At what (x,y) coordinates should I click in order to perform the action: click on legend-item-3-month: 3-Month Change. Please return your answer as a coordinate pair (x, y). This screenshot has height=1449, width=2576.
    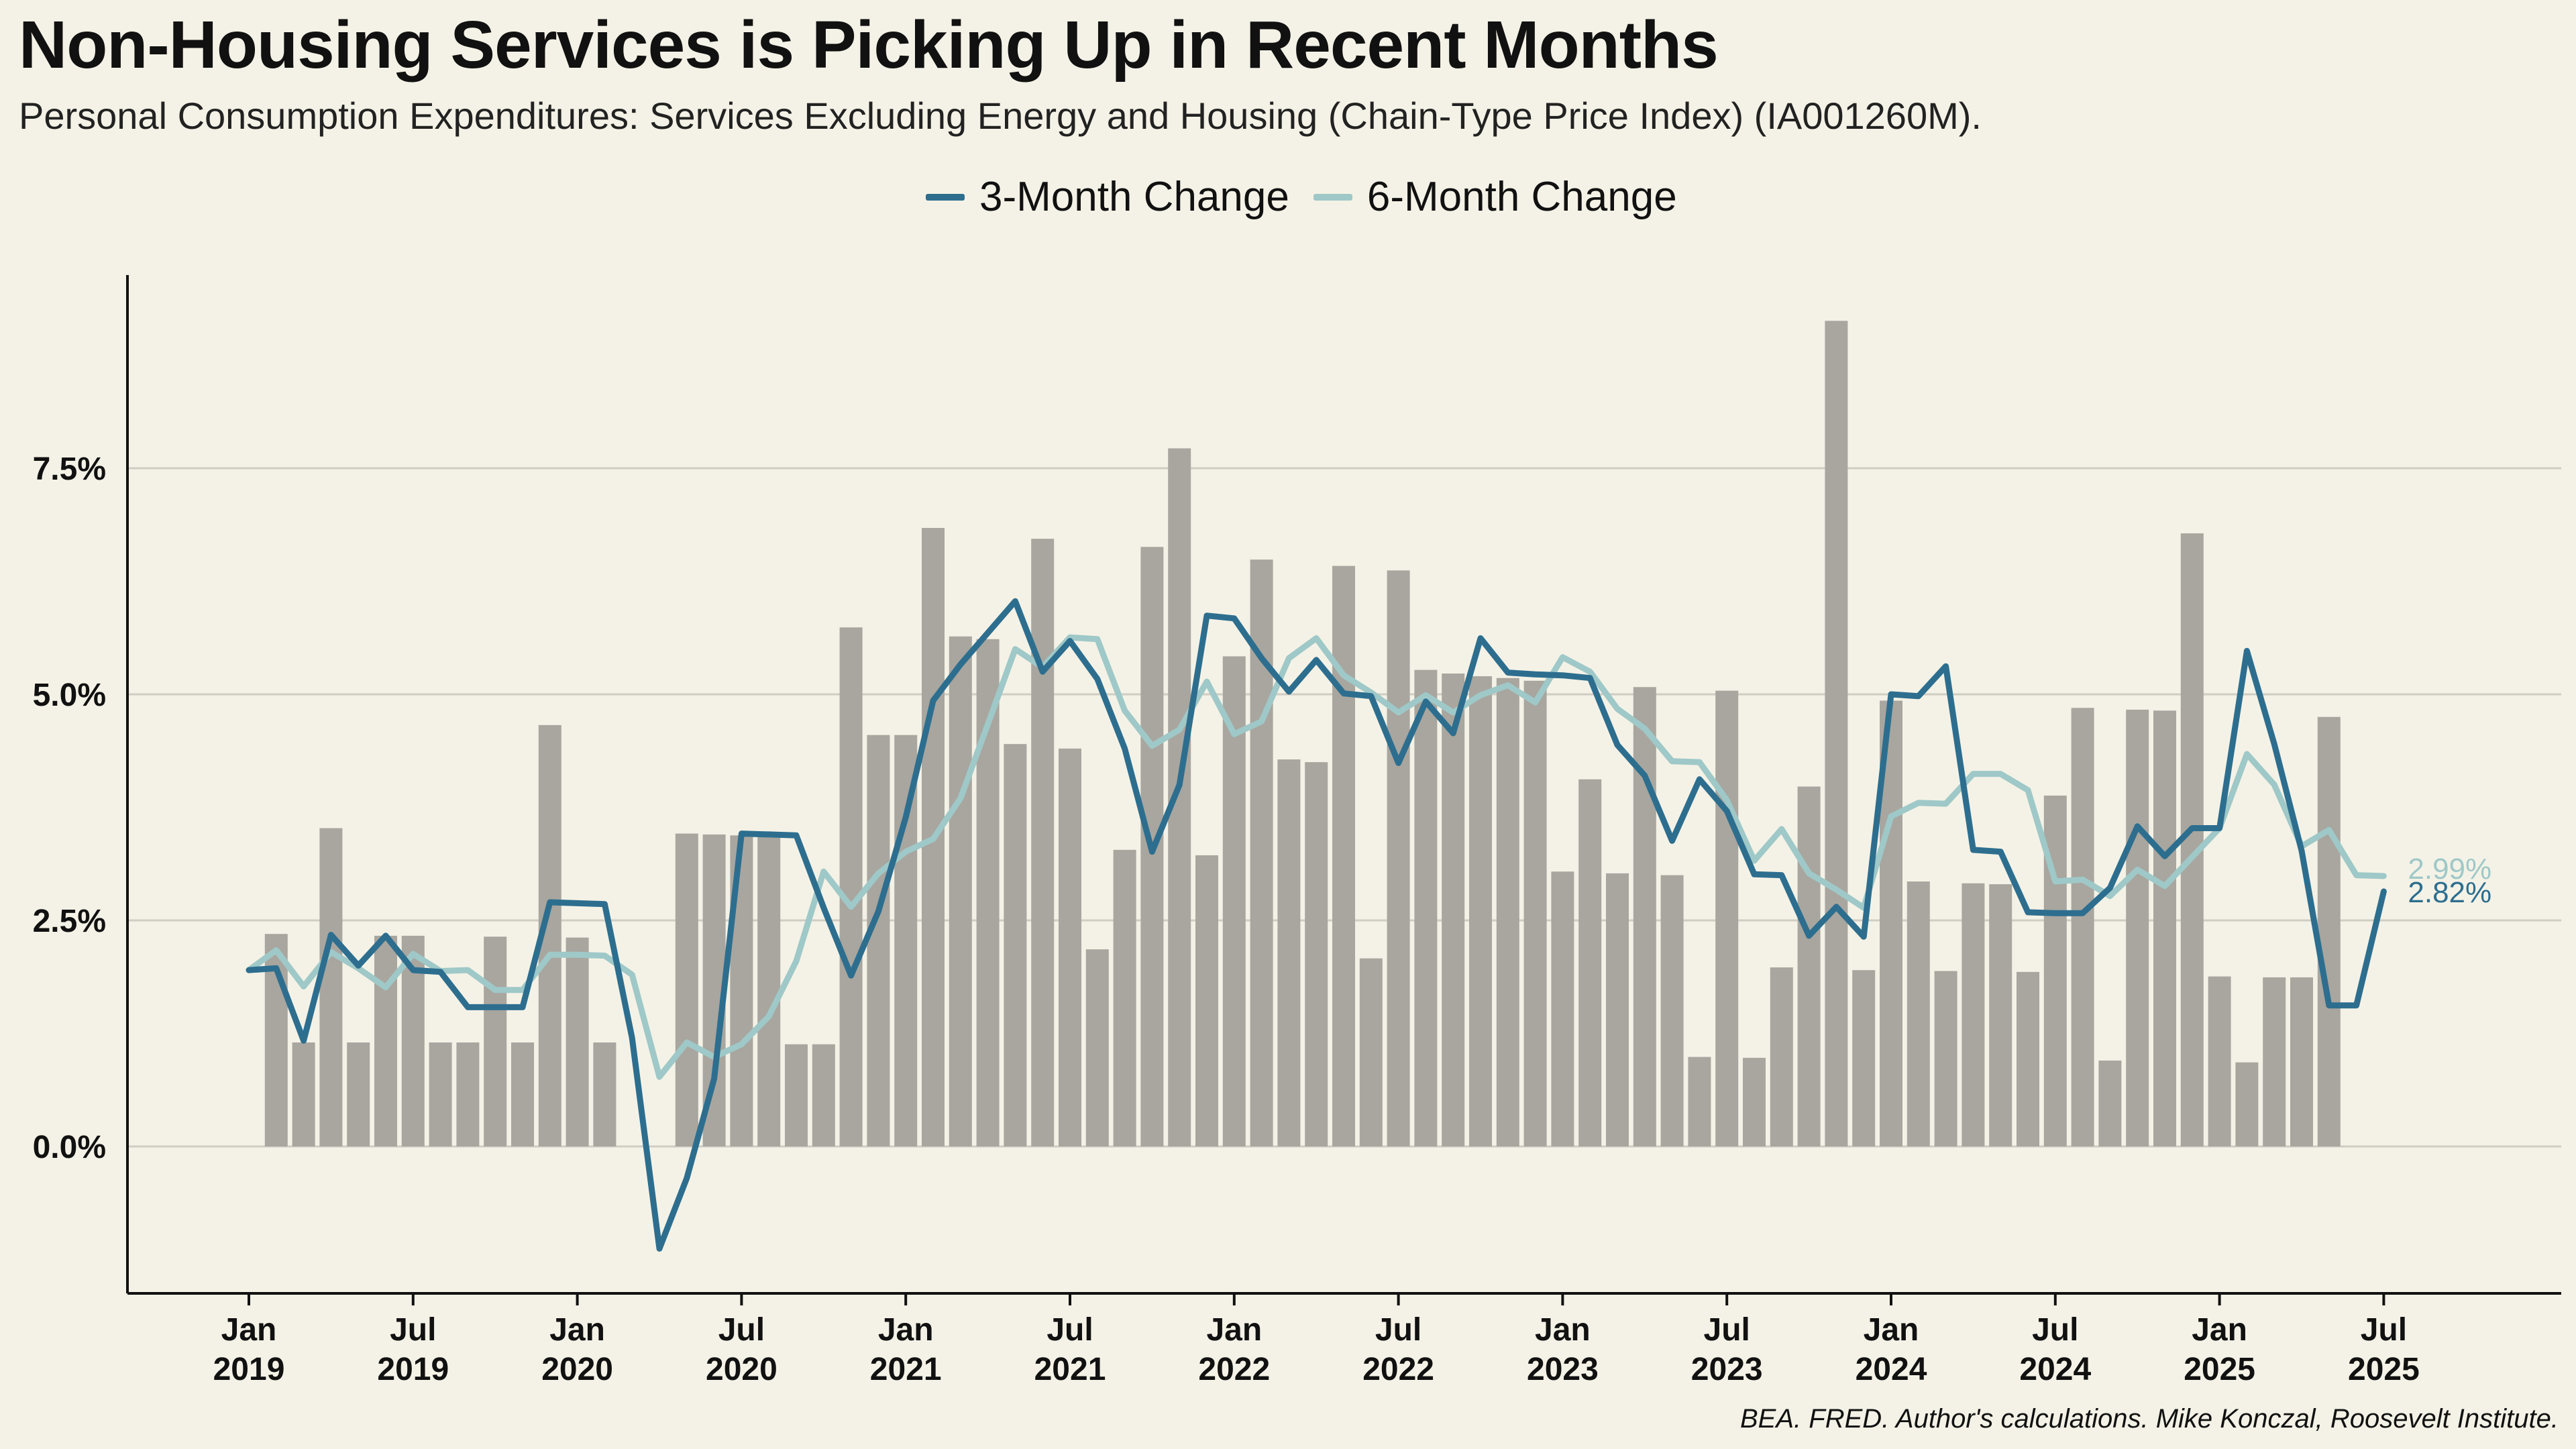
    Looking at the image, I should click on (1107, 197).